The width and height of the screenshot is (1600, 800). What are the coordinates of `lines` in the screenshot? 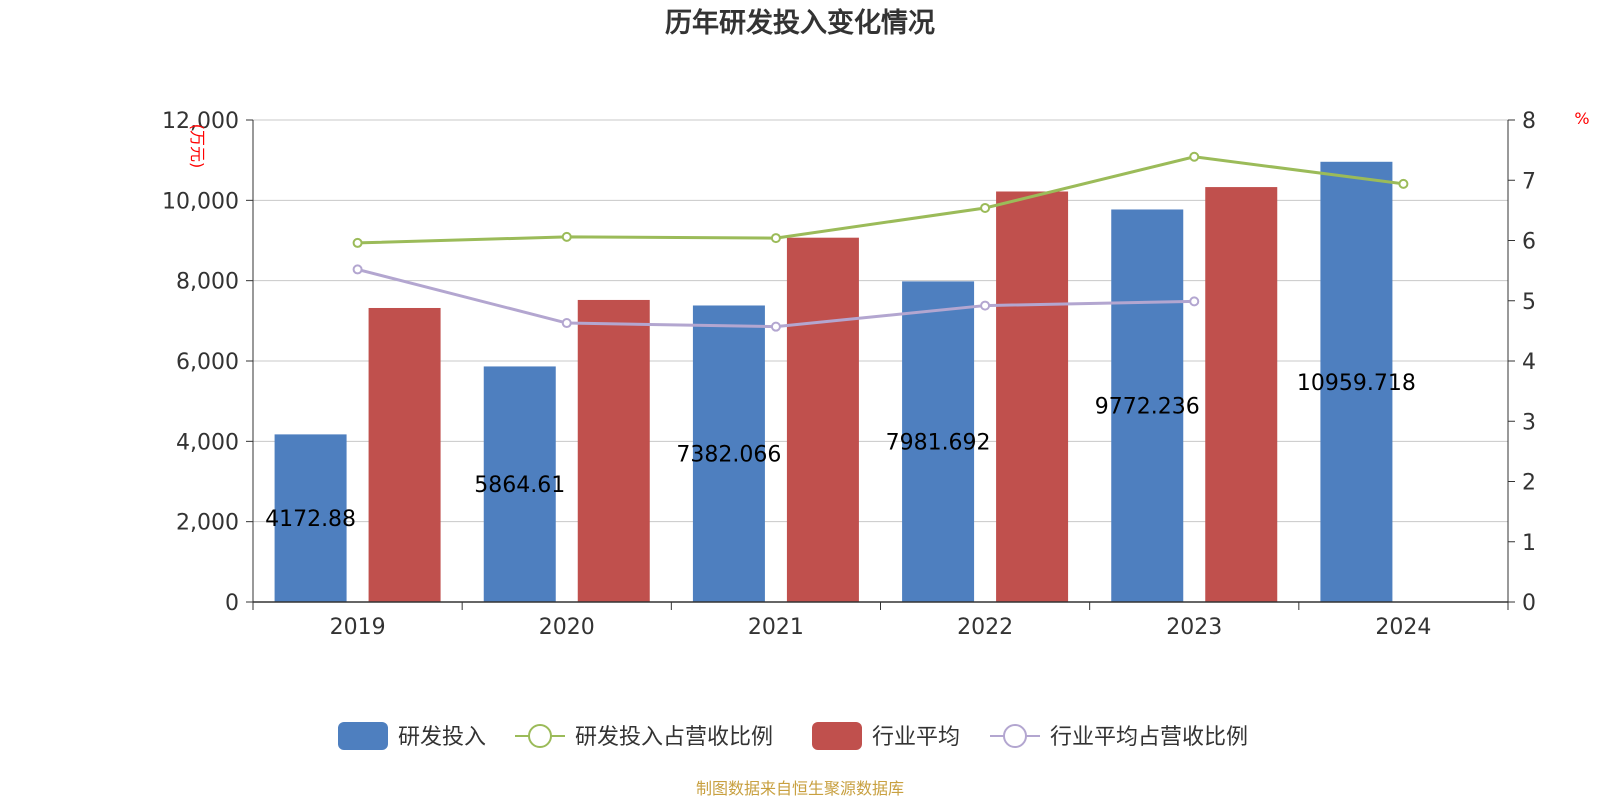 It's located at (880, 241).